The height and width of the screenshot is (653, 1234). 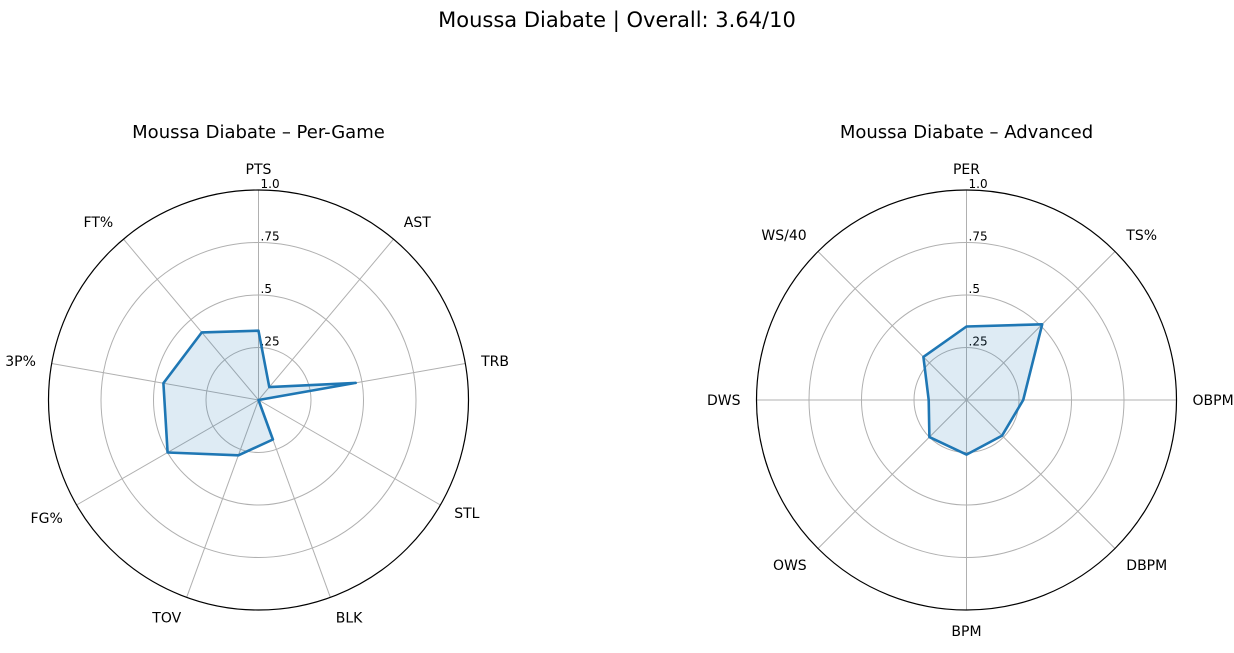 What do you see at coordinates (617, 20) in the screenshot?
I see `figure-title: Moussa Diabate | Overall: 3.64/10` at bounding box center [617, 20].